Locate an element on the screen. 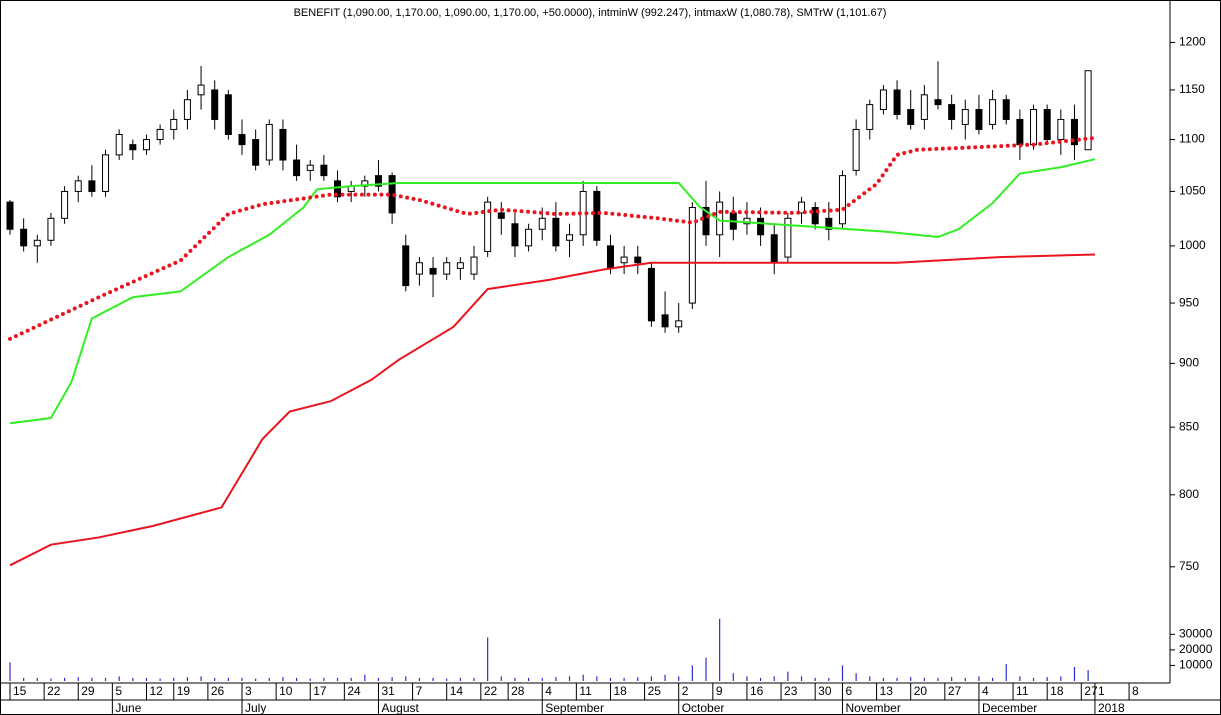 The height and width of the screenshot is (715, 1221). y-tick-label: 750 is located at coordinates (1189, 566).